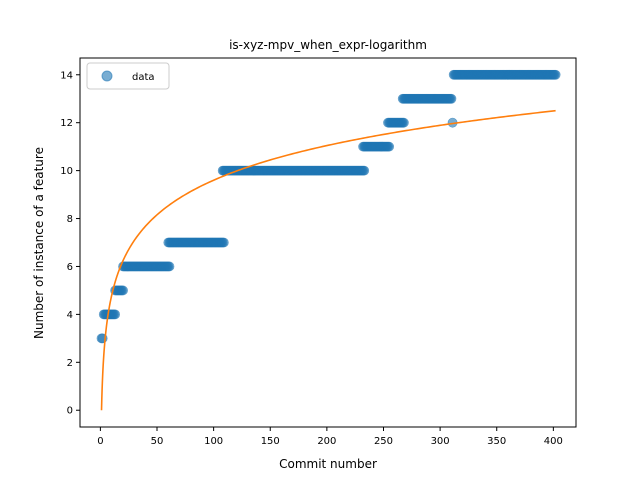 The height and width of the screenshot is (480, 640). I want to click on y-axis: 0 2 4 6 8 10 12 14, so click(70, 243).